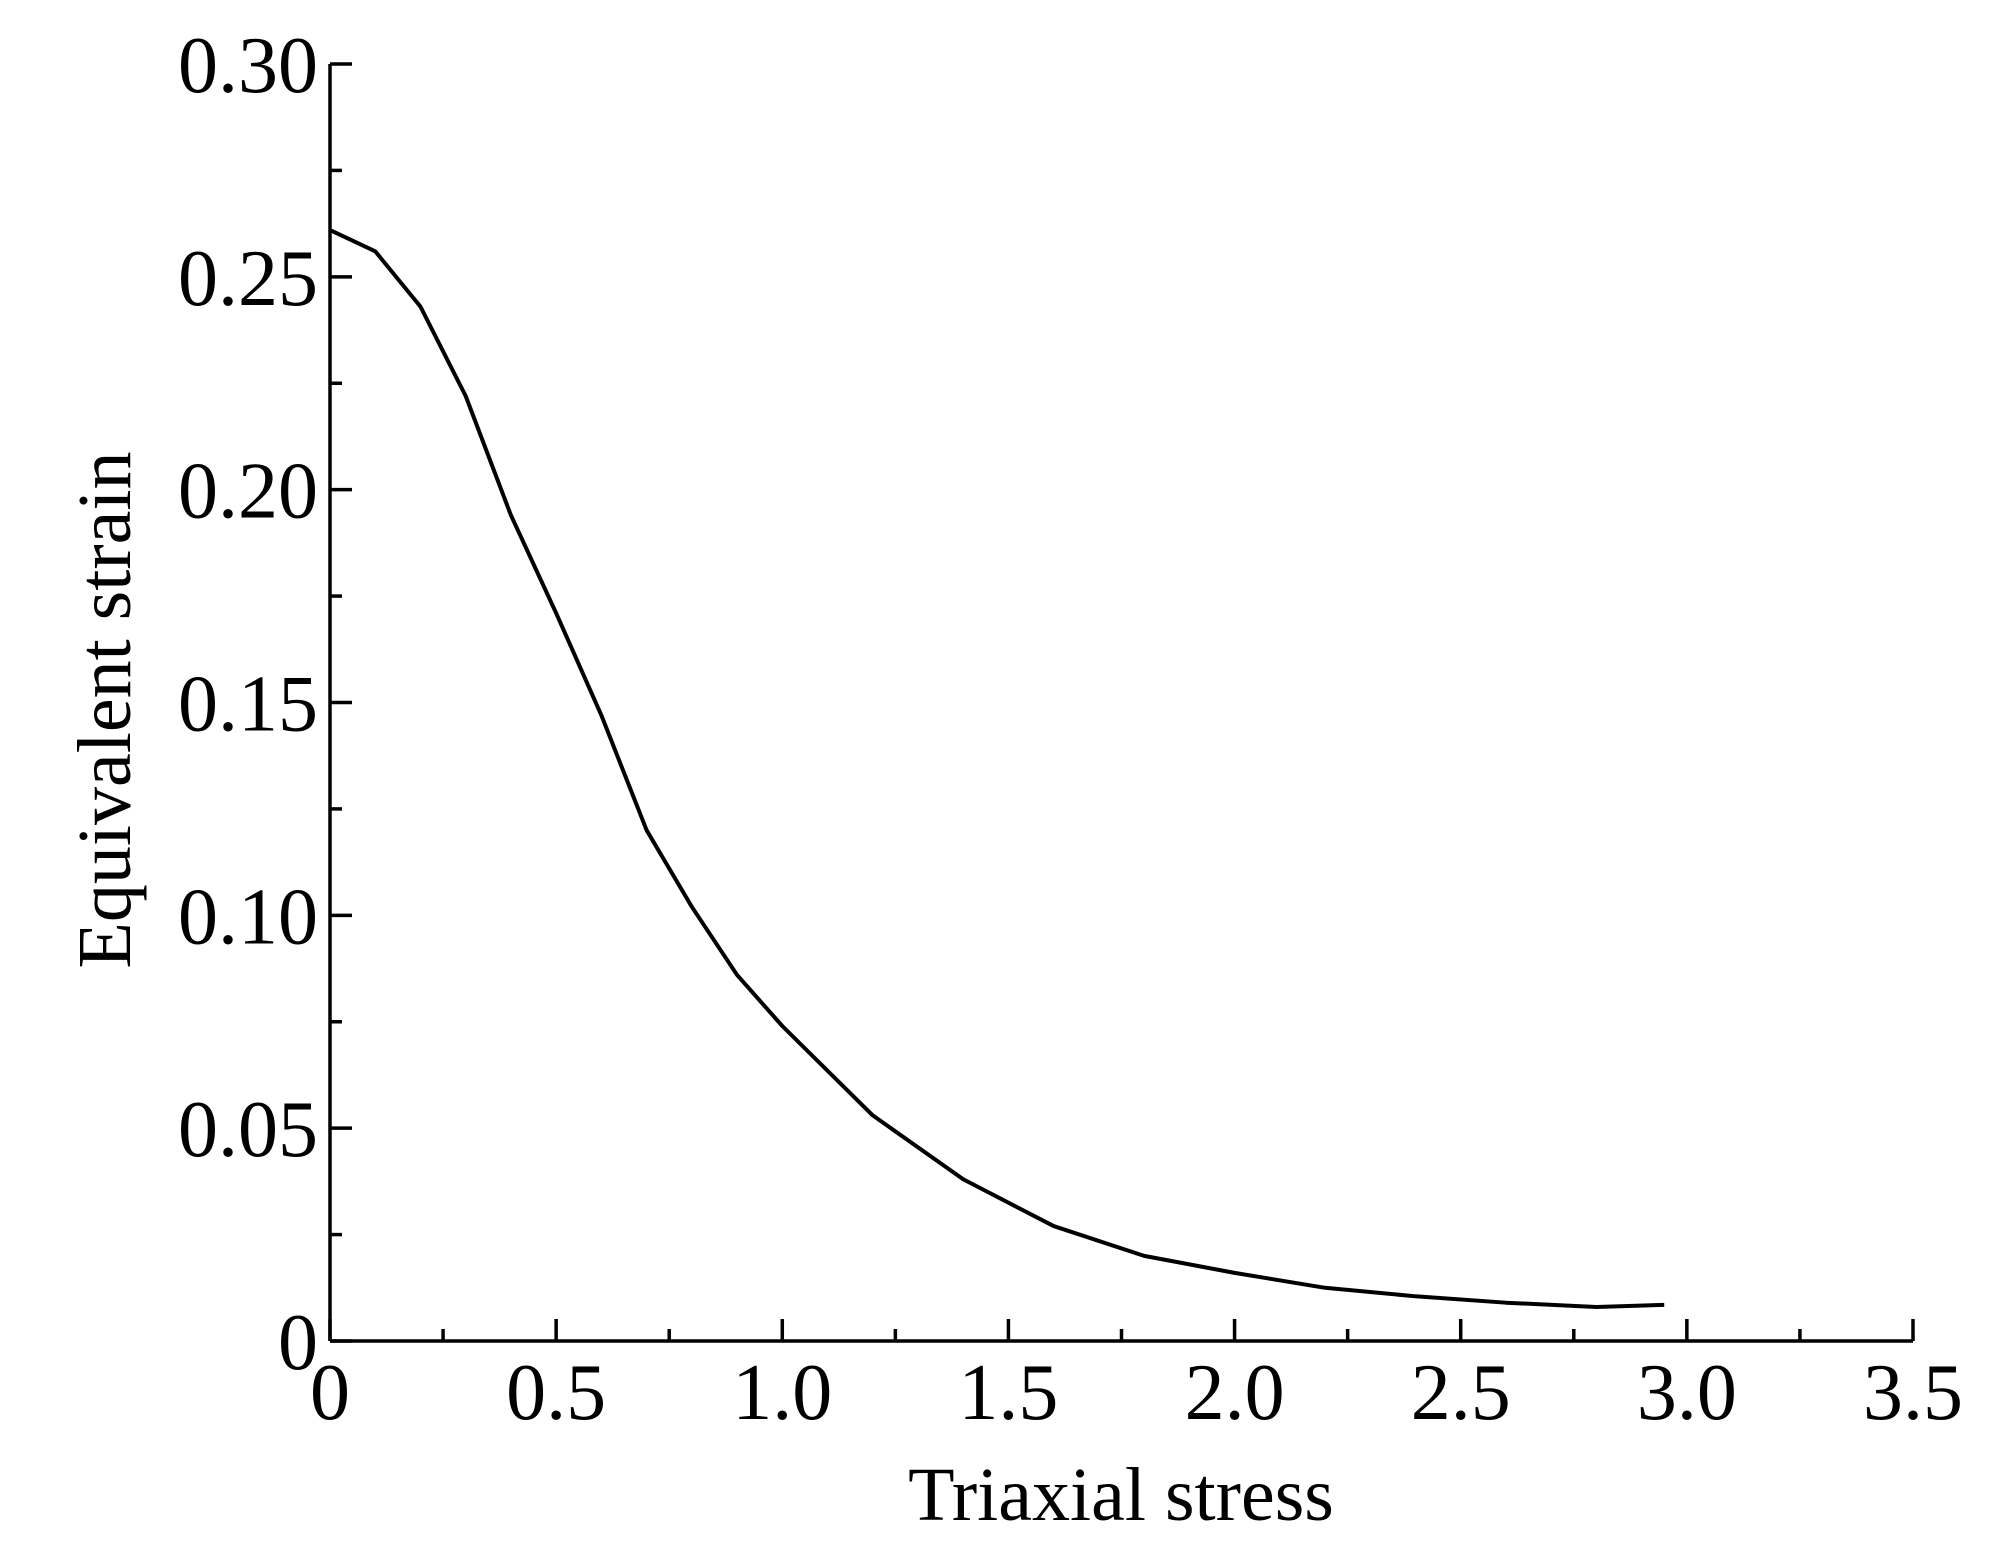  I want to click on y-tick-label: 0.10, so click(248, 917).